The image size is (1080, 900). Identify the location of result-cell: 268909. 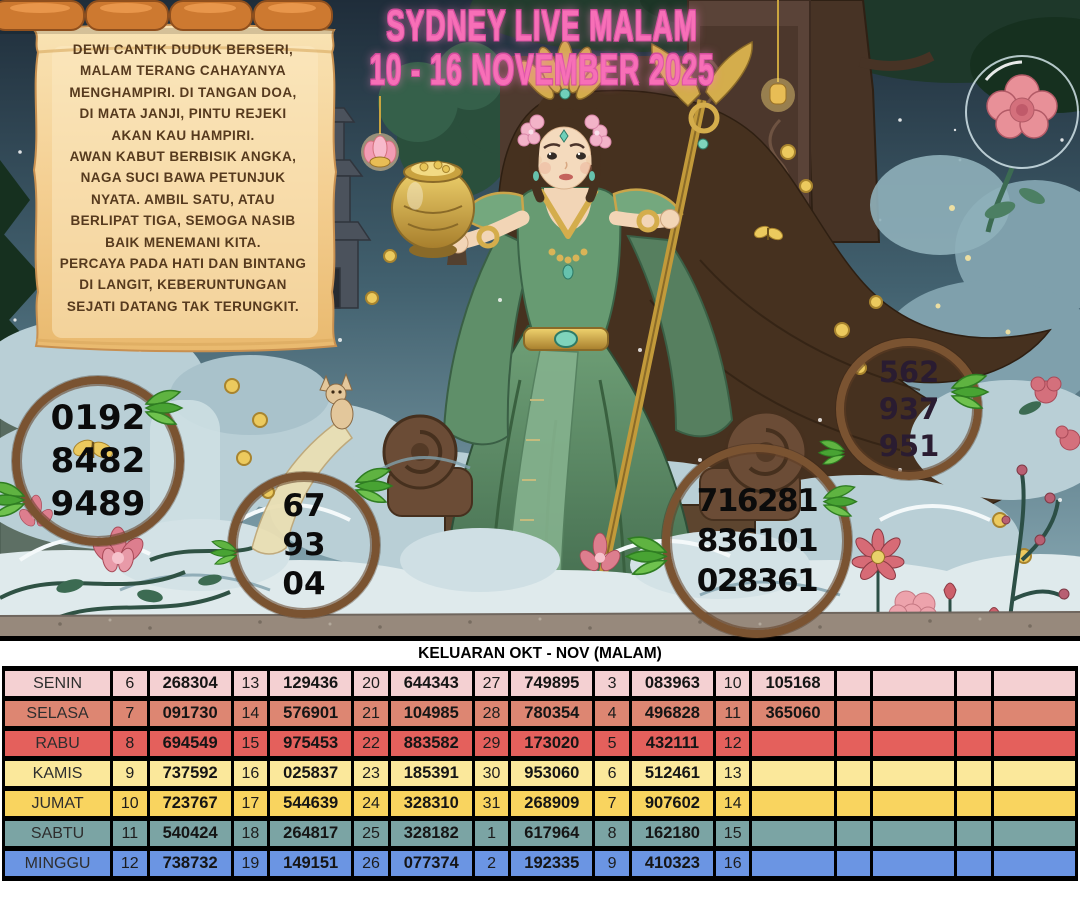
(552, 803).